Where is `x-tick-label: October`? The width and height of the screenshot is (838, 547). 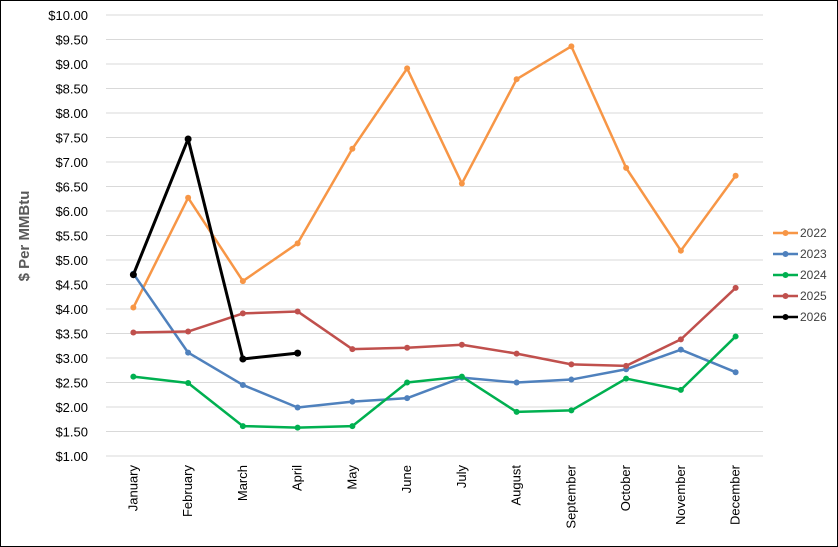
x-tick-label: October is located at coordinates (625, 487).